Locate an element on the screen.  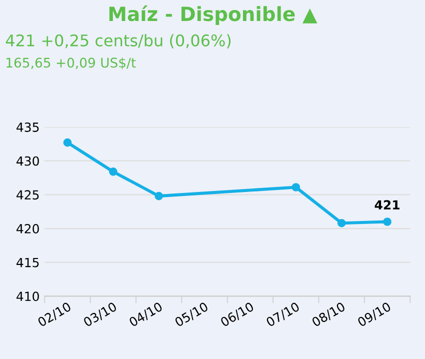
chart-subtitle: 421 +0,25 cents/bu (0,06%) is located at coordinates (118, 41).